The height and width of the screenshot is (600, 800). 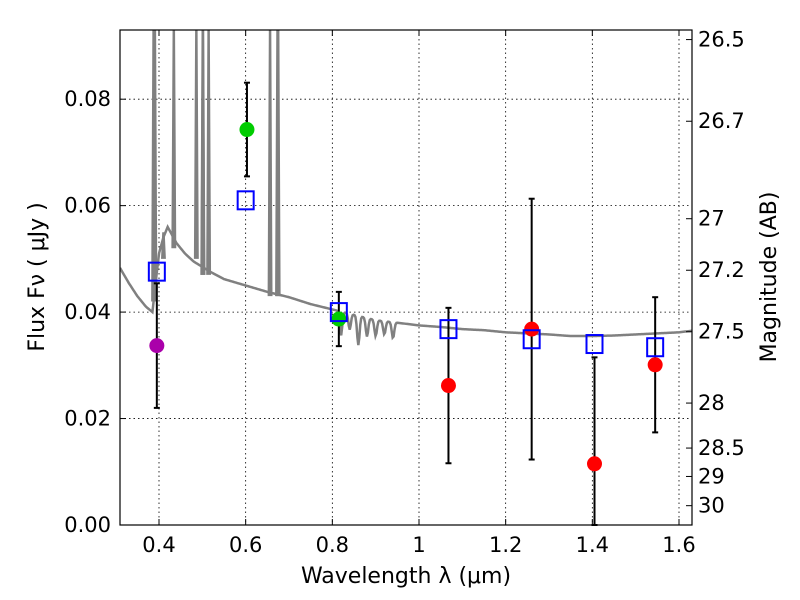 What do you see at coordinates (711, 506) in the screenshot?
I see `magnitude-tick-label: 30` at bounding box center [711, 506].